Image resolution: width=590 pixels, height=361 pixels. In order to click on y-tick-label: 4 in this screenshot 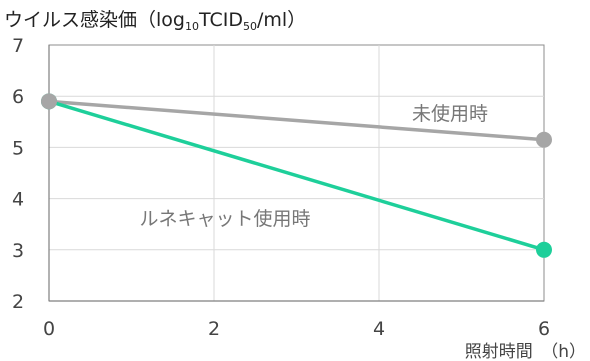, I will do `click(18, 200)`.